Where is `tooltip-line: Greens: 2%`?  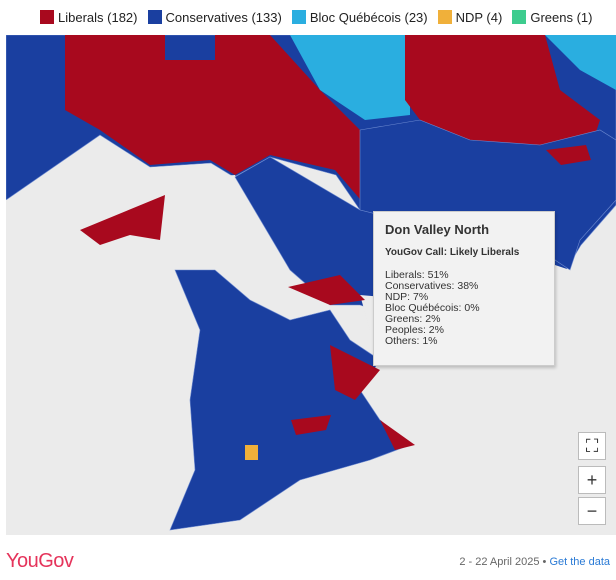
tooltip-line: Greens: 2% is located at coordinates (413, 319).